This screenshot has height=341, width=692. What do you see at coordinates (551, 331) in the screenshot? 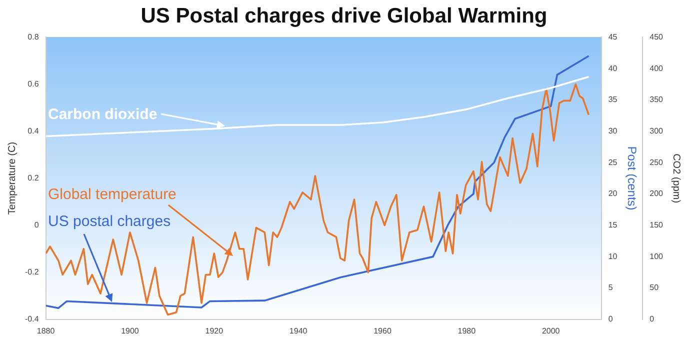
I see `x-tick-label: 2000` at bounding box center [551, 331].